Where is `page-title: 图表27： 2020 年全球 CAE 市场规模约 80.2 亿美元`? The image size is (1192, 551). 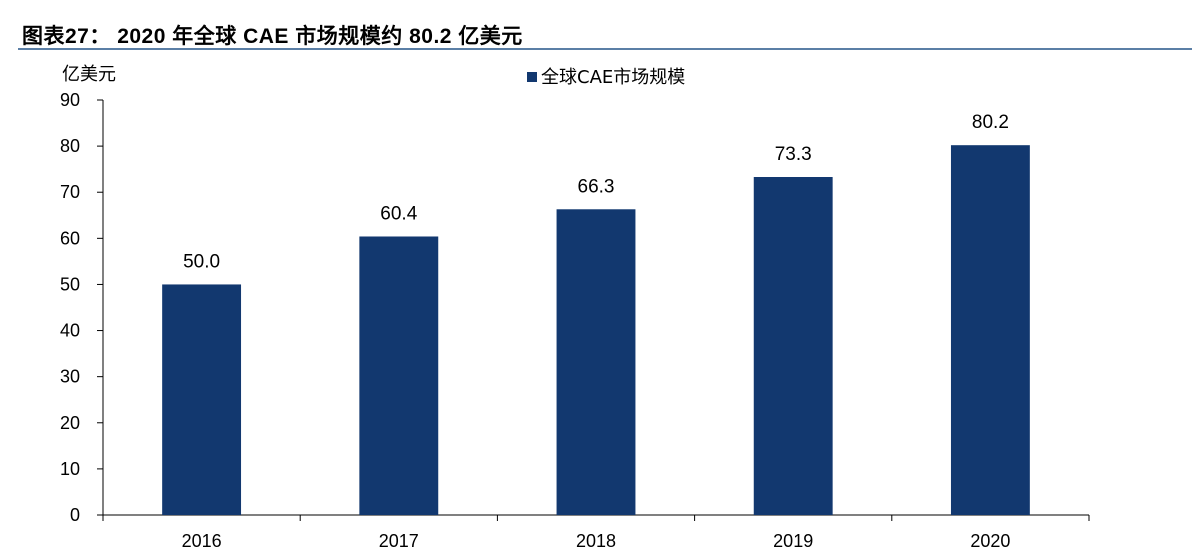 page-title: 图表27： 2020 年全球 CAE 市场规模约 80.2 亿美元 is located at coordinates (272, 36).